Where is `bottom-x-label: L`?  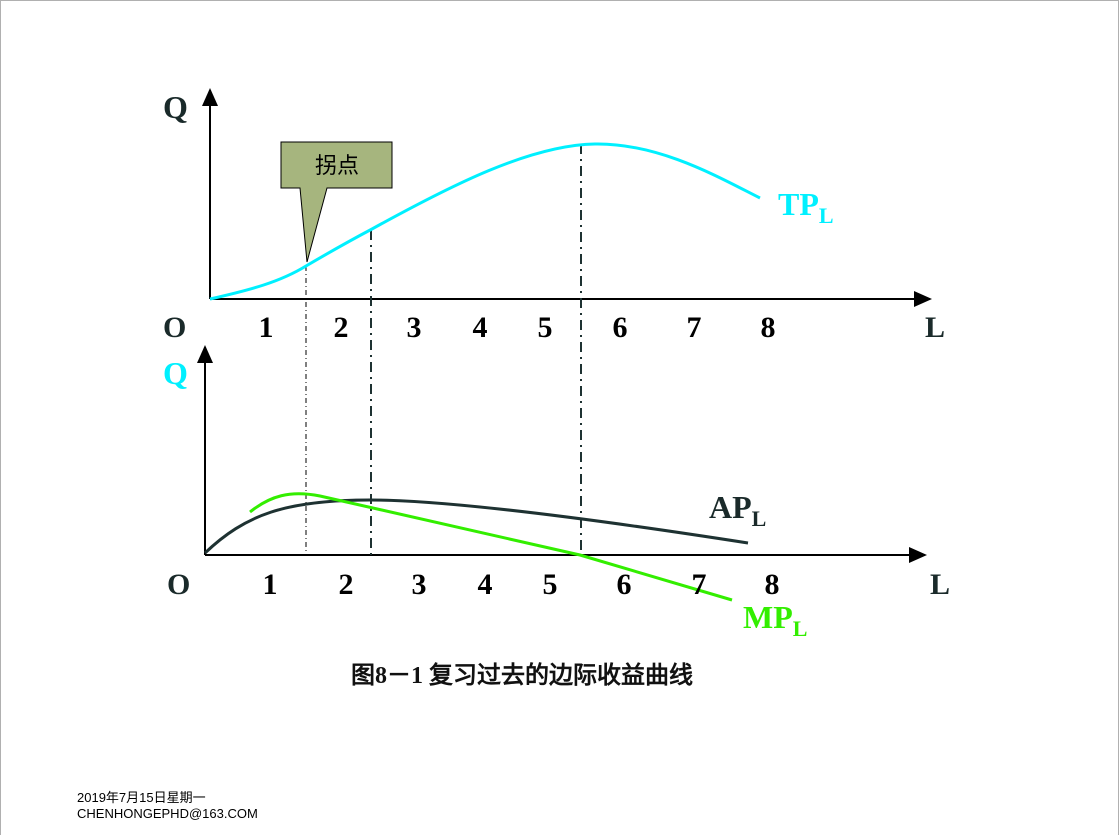 bottom-x-label: L is located at coordinates (940, 584).